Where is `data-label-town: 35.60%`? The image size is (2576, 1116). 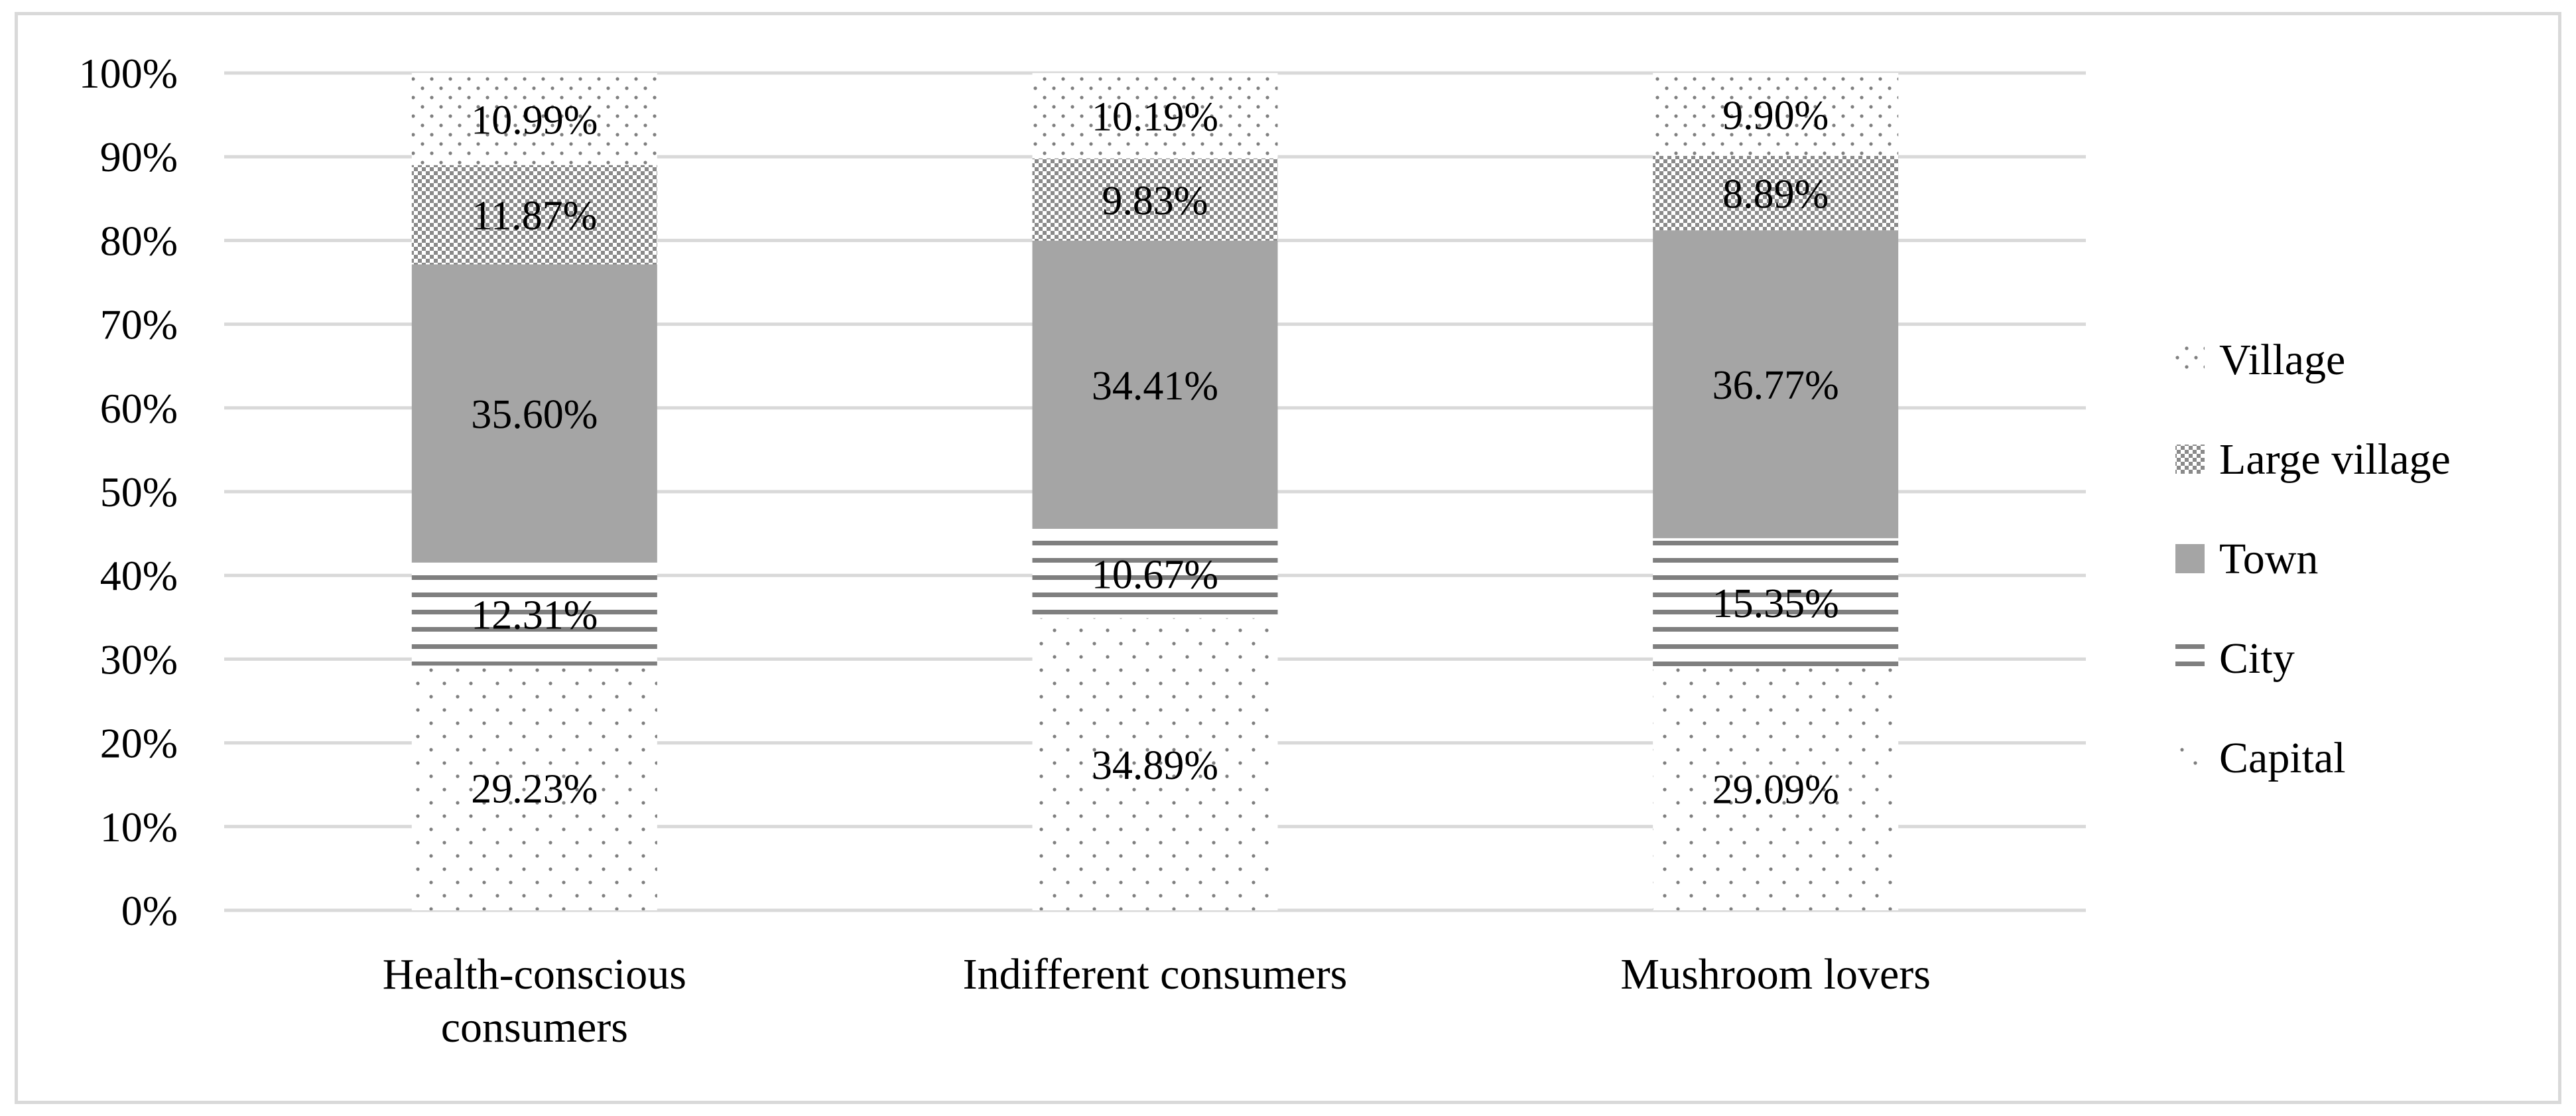 data-label-town: 35.60% is located at coordinates (535, 414).